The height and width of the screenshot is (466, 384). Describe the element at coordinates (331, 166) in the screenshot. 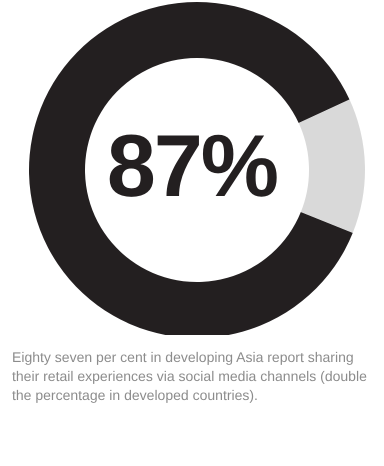

I see `donut-slice` at that location.